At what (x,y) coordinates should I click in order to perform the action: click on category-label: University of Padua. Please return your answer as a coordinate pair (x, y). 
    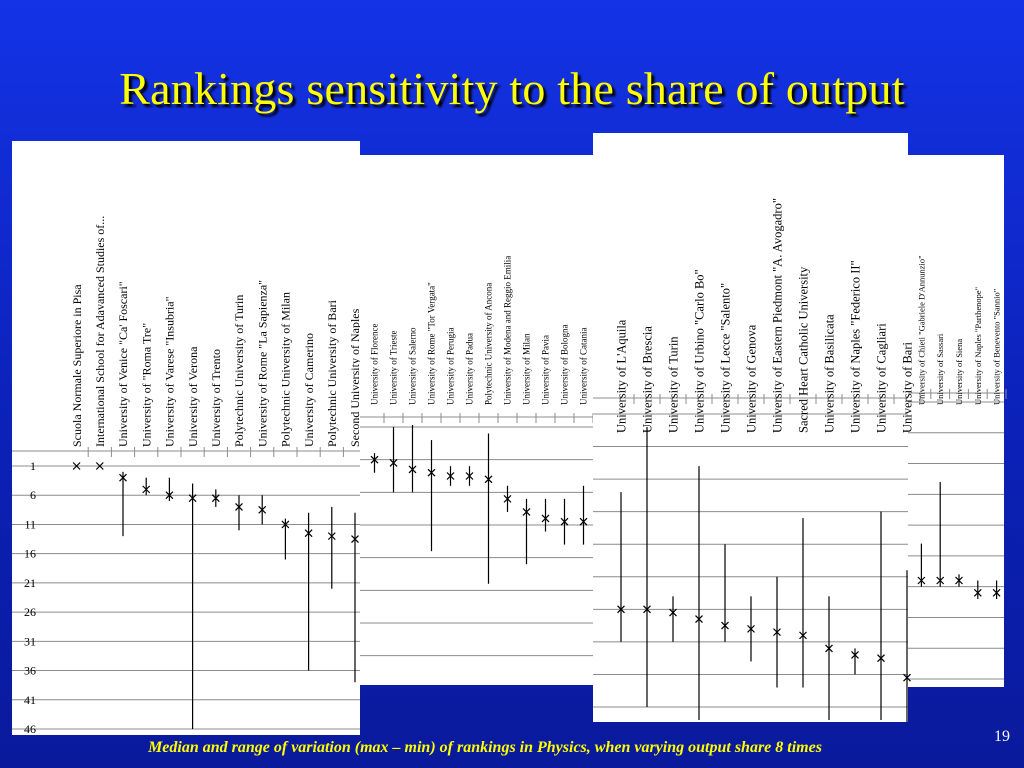
    Looking at the image, I should click on (470, 369).